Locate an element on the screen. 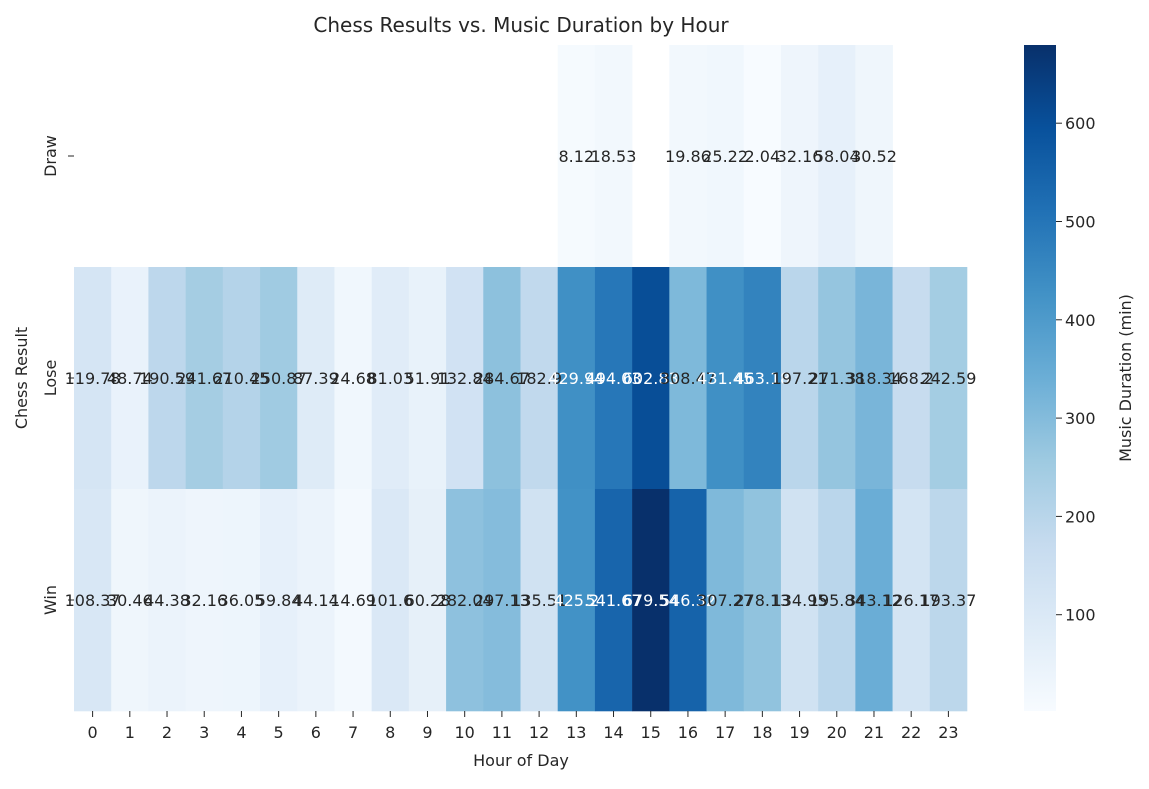 The image size is (1149, 789). cell-value-label: 602.83 is located at coordinates (651, 378).